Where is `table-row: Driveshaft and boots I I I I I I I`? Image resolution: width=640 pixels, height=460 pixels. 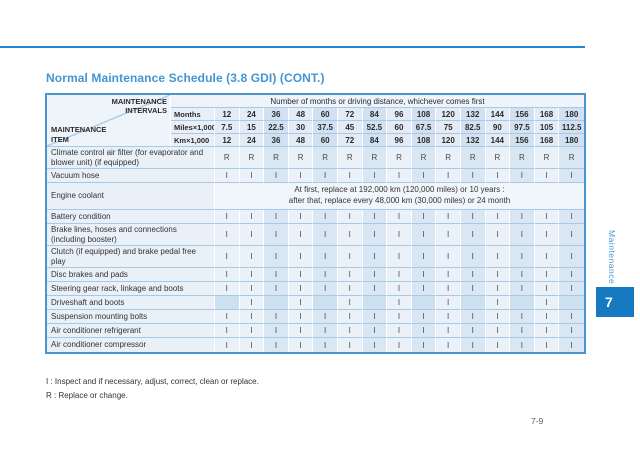
table-row: Driveshaft and boots I I I I I I I is located at coordinates (315, 303).